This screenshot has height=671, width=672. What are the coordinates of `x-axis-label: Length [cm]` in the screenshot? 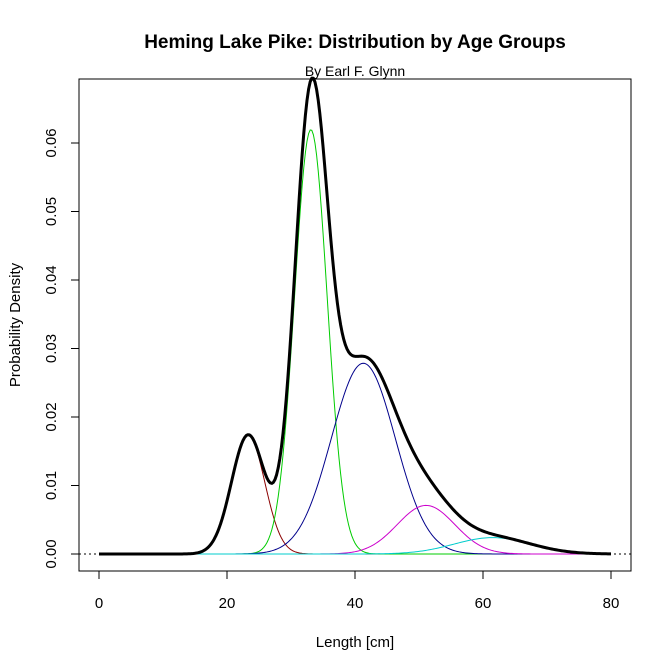 It's located at (355, 642).